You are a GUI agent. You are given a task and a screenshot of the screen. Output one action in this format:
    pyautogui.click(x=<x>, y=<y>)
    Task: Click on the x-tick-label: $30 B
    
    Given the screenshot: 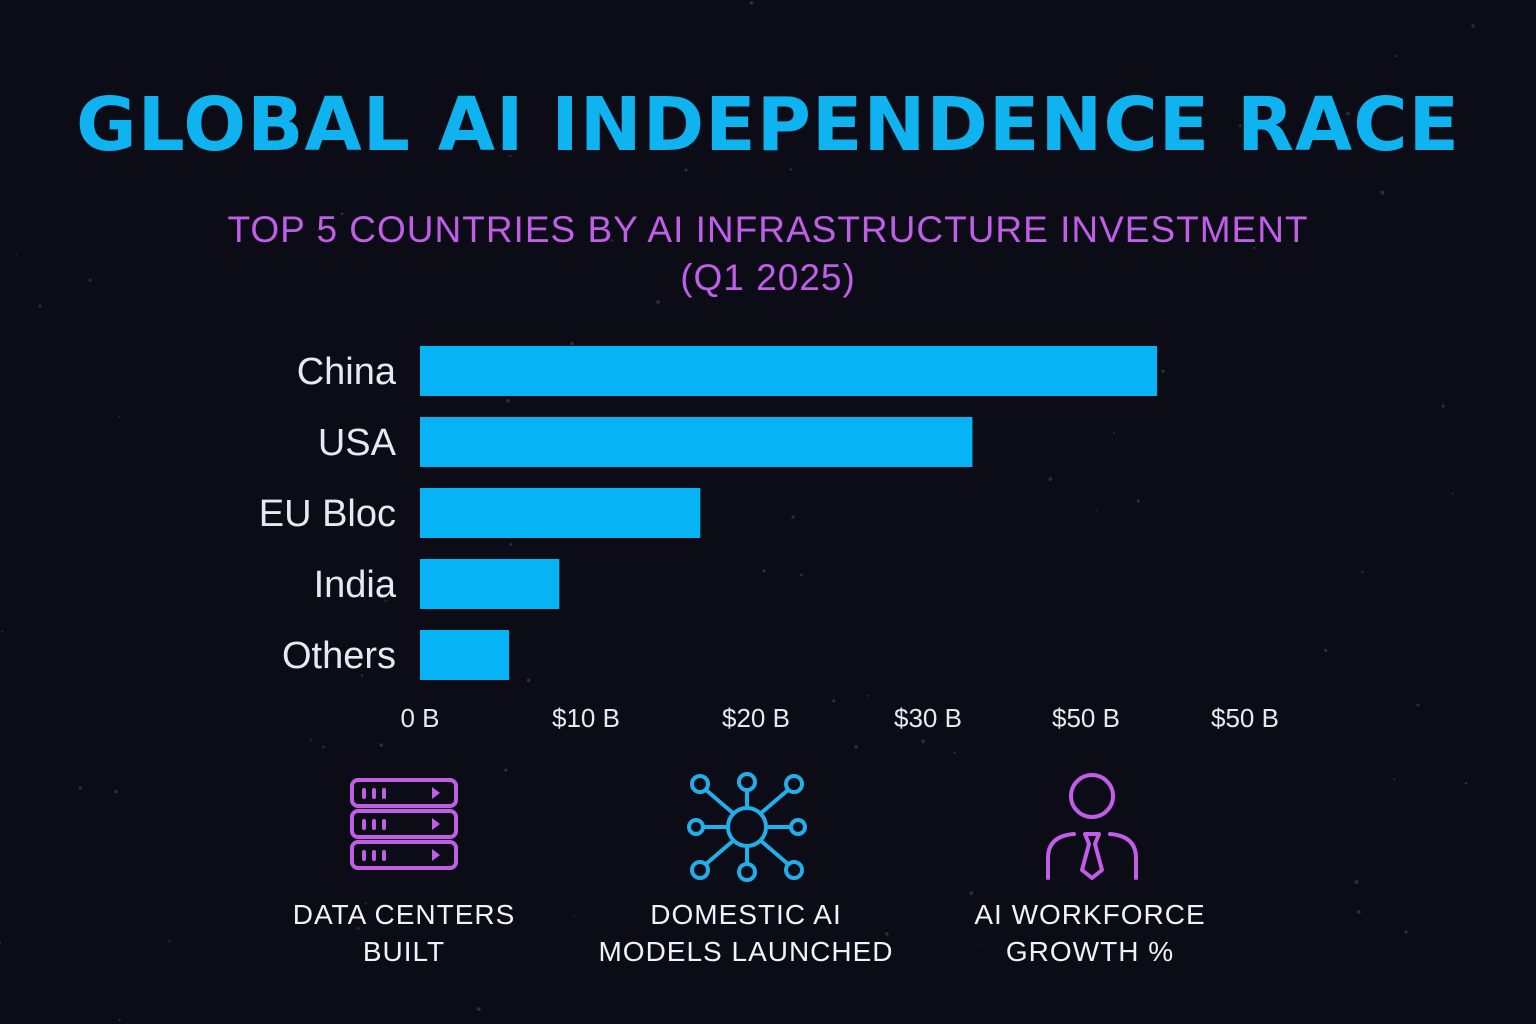 What is the action you would take?
    pyautogui.click(x=928, y=718)
    